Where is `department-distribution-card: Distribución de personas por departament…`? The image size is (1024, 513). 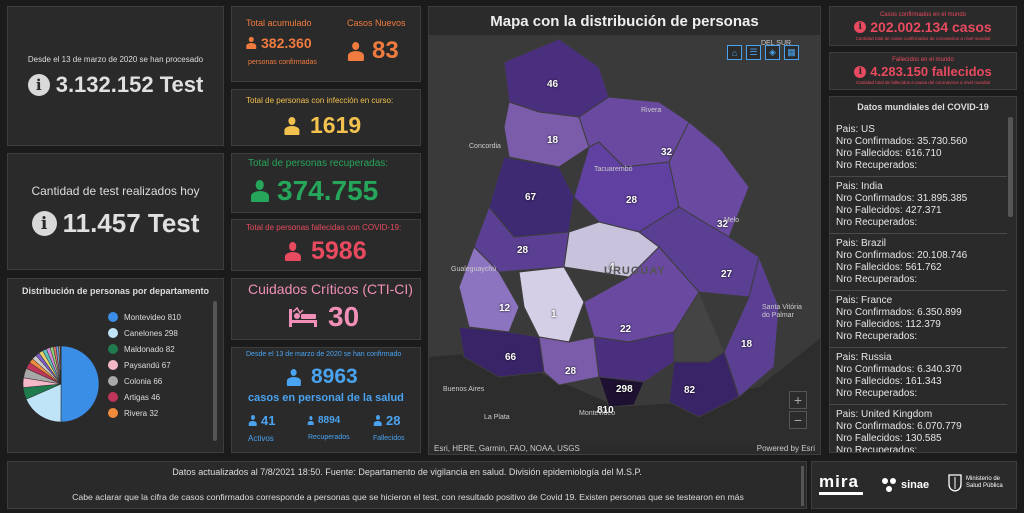
department-distribution-card: Distribución de personas por departament… is located at coordinates (115, 365).